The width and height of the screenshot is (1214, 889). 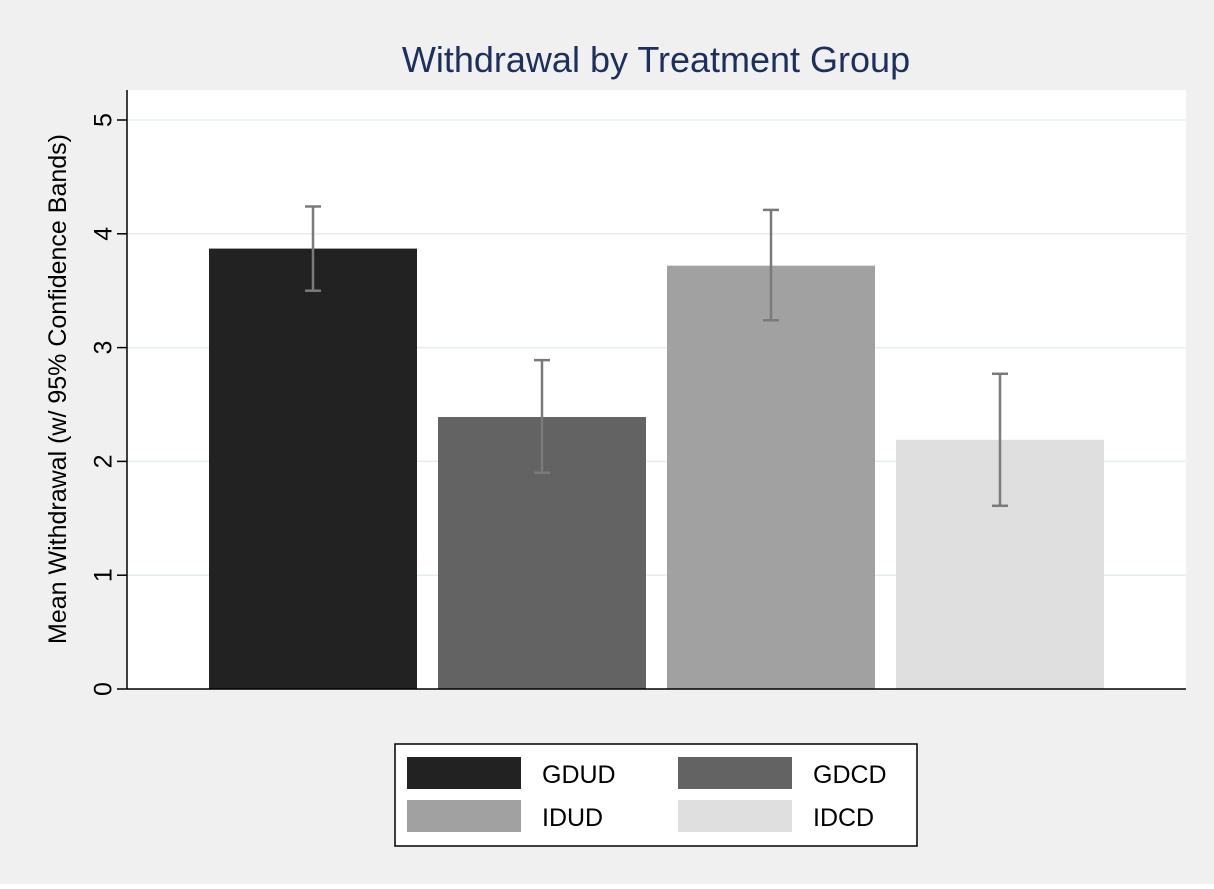 What do you see at coordinates (104, 348) in the screenshot?
I see `y-tick-label: 3` at bounding box center [104, 348].